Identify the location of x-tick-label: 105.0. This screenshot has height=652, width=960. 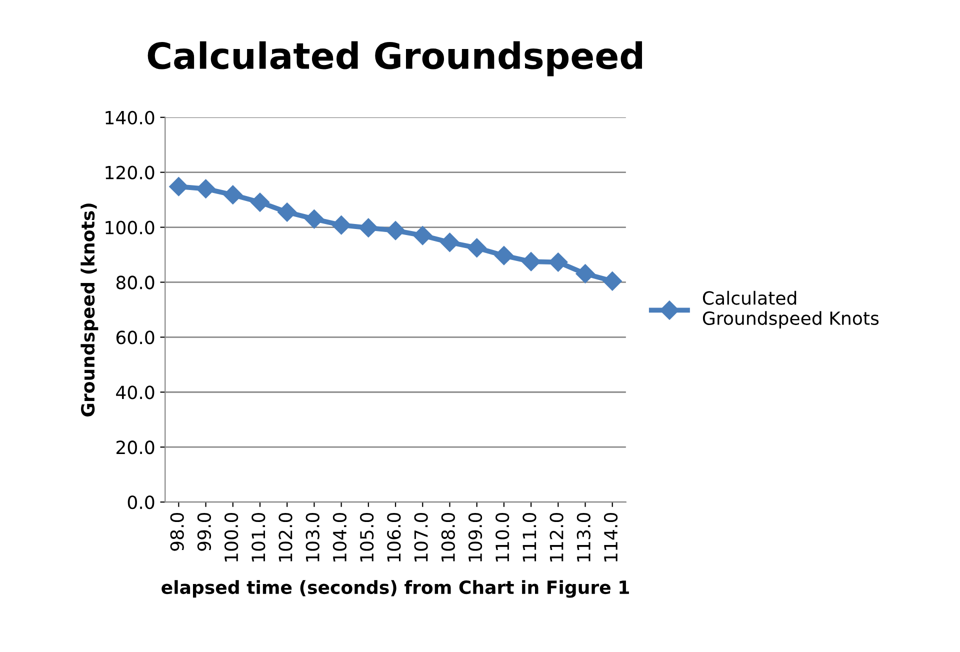
(367, 537).